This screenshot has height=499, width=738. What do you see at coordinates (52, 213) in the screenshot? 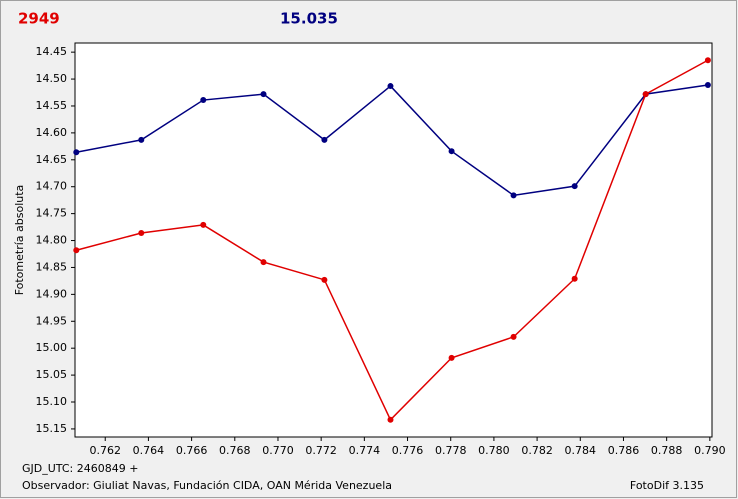
I see `y-tick-label: 14.75` at bounding box center [52, 213].